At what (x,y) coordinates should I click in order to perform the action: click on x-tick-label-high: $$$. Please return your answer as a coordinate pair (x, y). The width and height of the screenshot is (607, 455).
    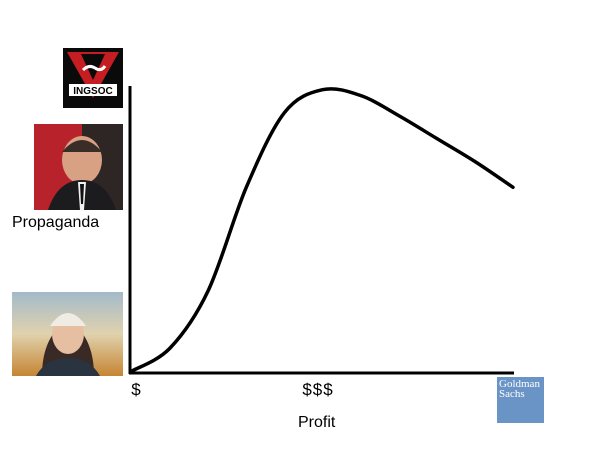
    Looking at the image, I should click on (318, 389).